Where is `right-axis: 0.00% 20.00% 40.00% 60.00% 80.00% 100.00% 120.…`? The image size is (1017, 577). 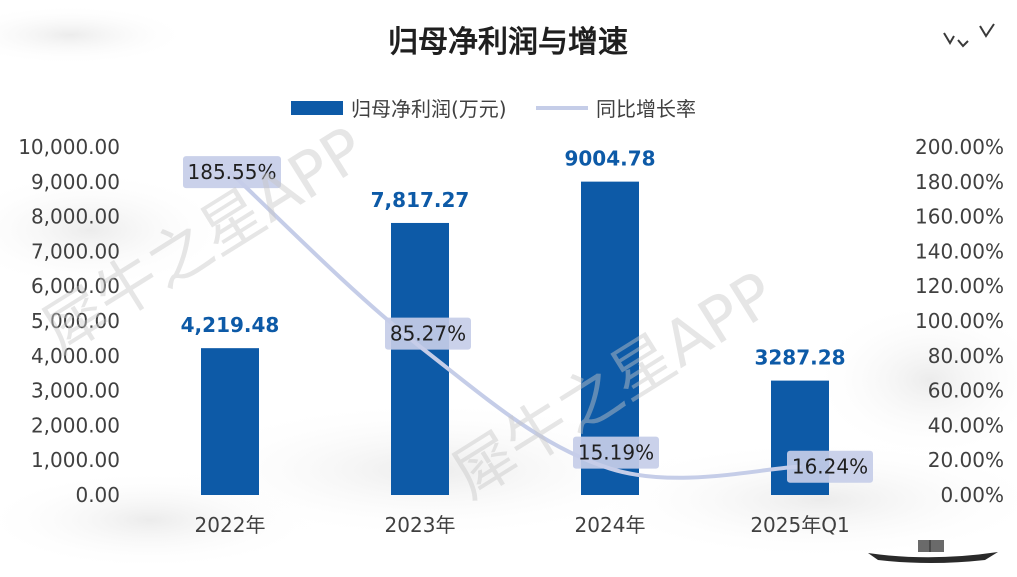 right-axis: 0.00% 20.00% 40.00% 60.00% 80.00% 100.00% 120.… is located at coordinates (959, 321).